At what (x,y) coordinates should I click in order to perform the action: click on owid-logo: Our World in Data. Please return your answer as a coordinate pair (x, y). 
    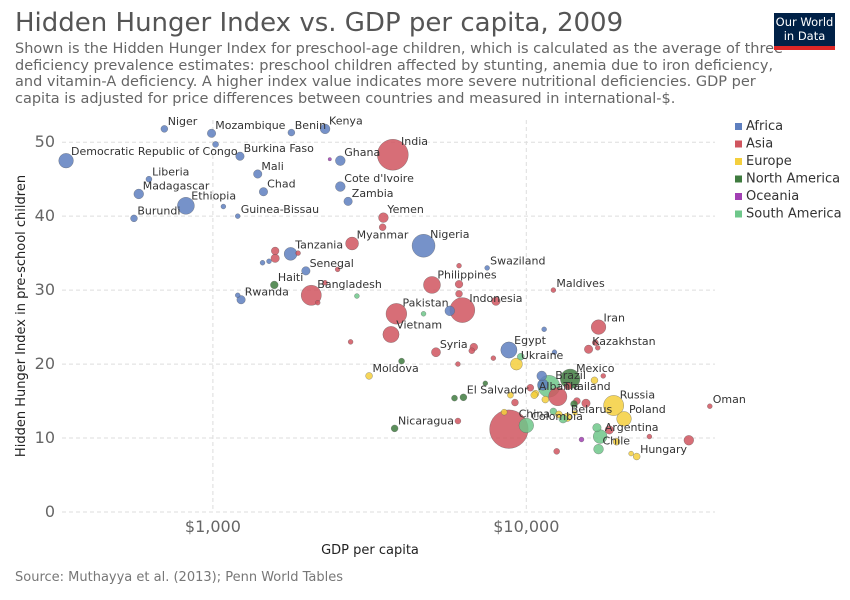
    Looking at the image, I should click on (804, 31).